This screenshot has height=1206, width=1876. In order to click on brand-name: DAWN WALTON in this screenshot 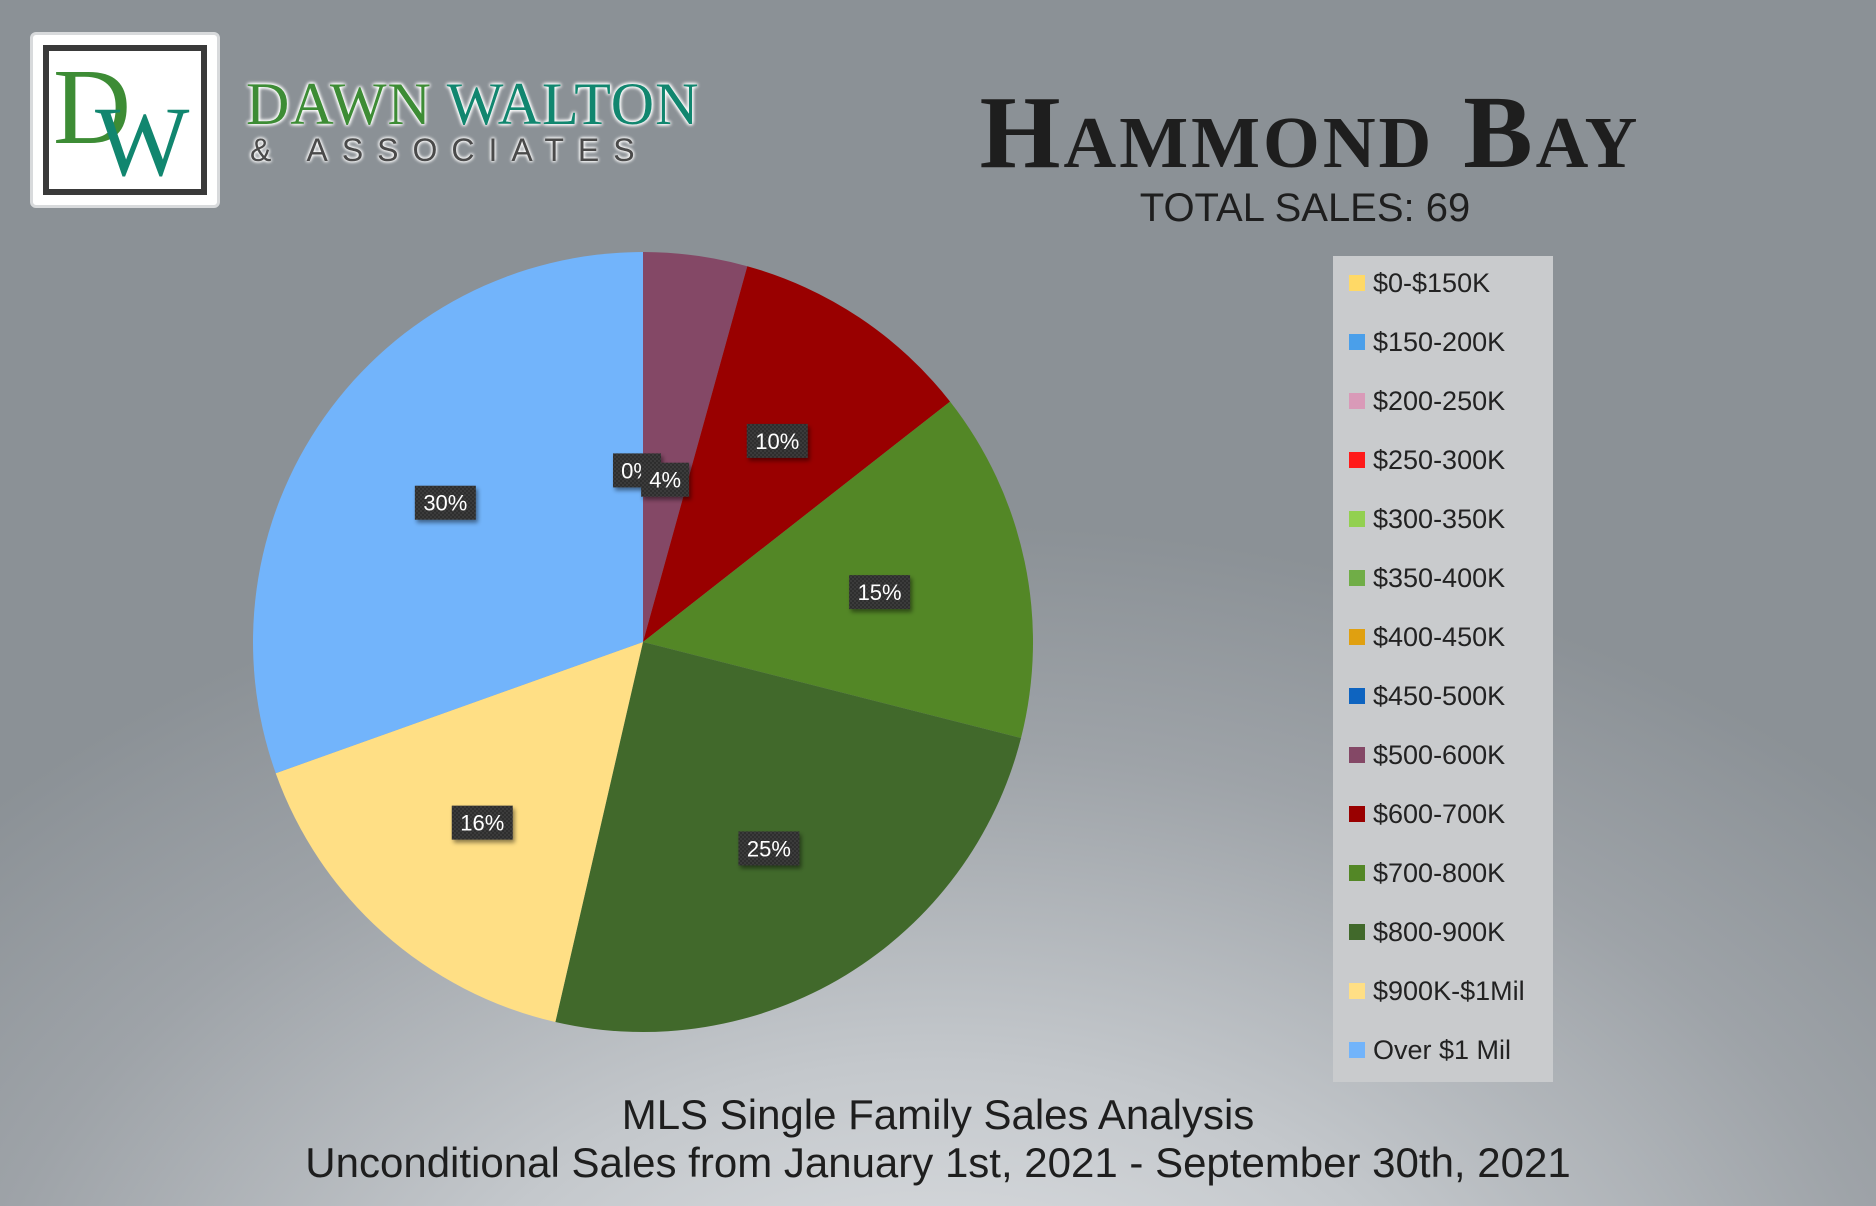, I will do `click(472, 104)`.